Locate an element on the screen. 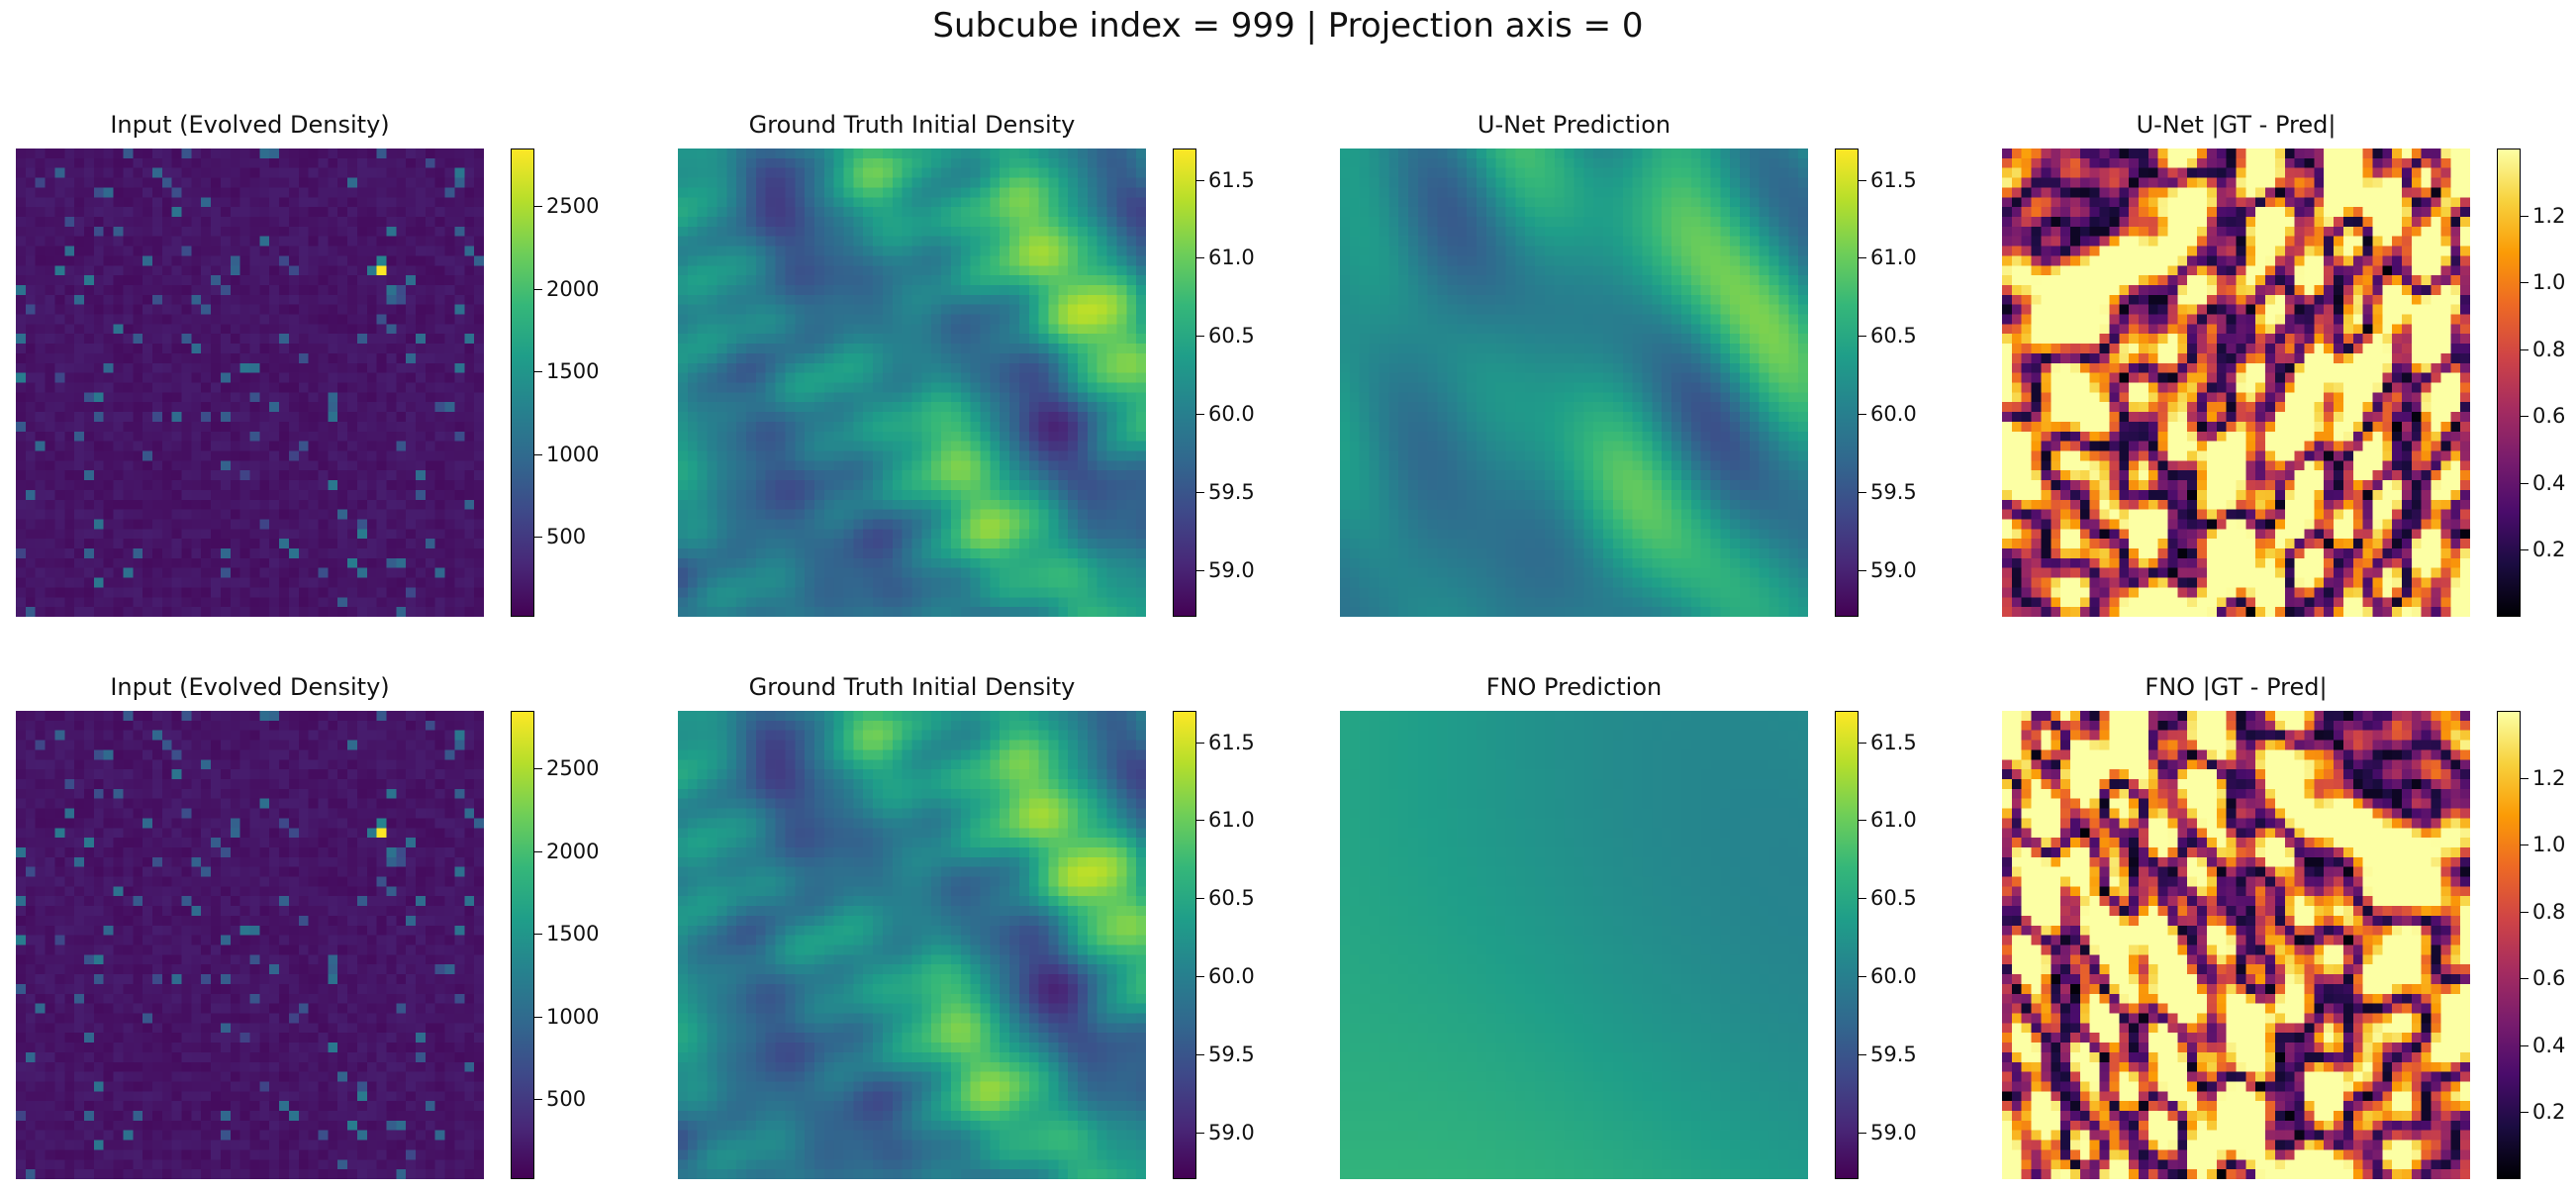  unet-prediction-colorbar-tick-label: 59.5 is located at coordinates (1893, 491).